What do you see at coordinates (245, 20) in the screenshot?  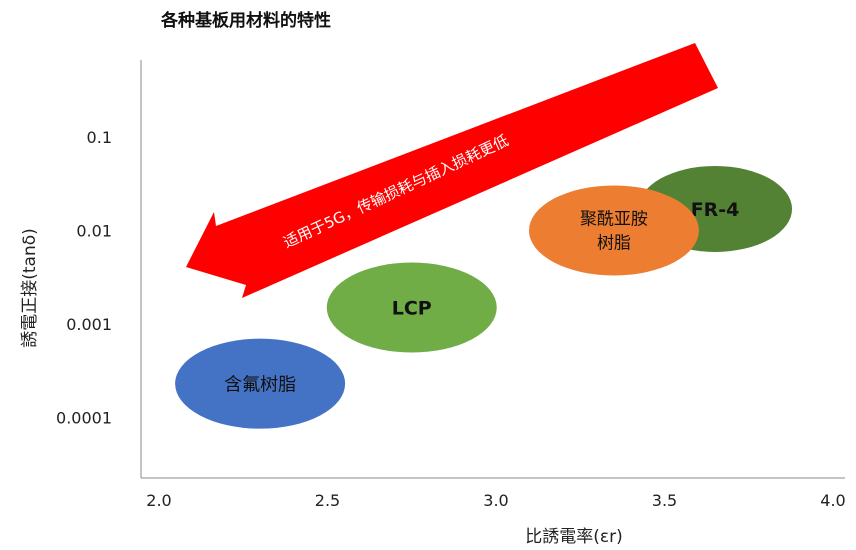 I see `chart-title: 各种基板用材料的特性` at bounding box center [245, 20].